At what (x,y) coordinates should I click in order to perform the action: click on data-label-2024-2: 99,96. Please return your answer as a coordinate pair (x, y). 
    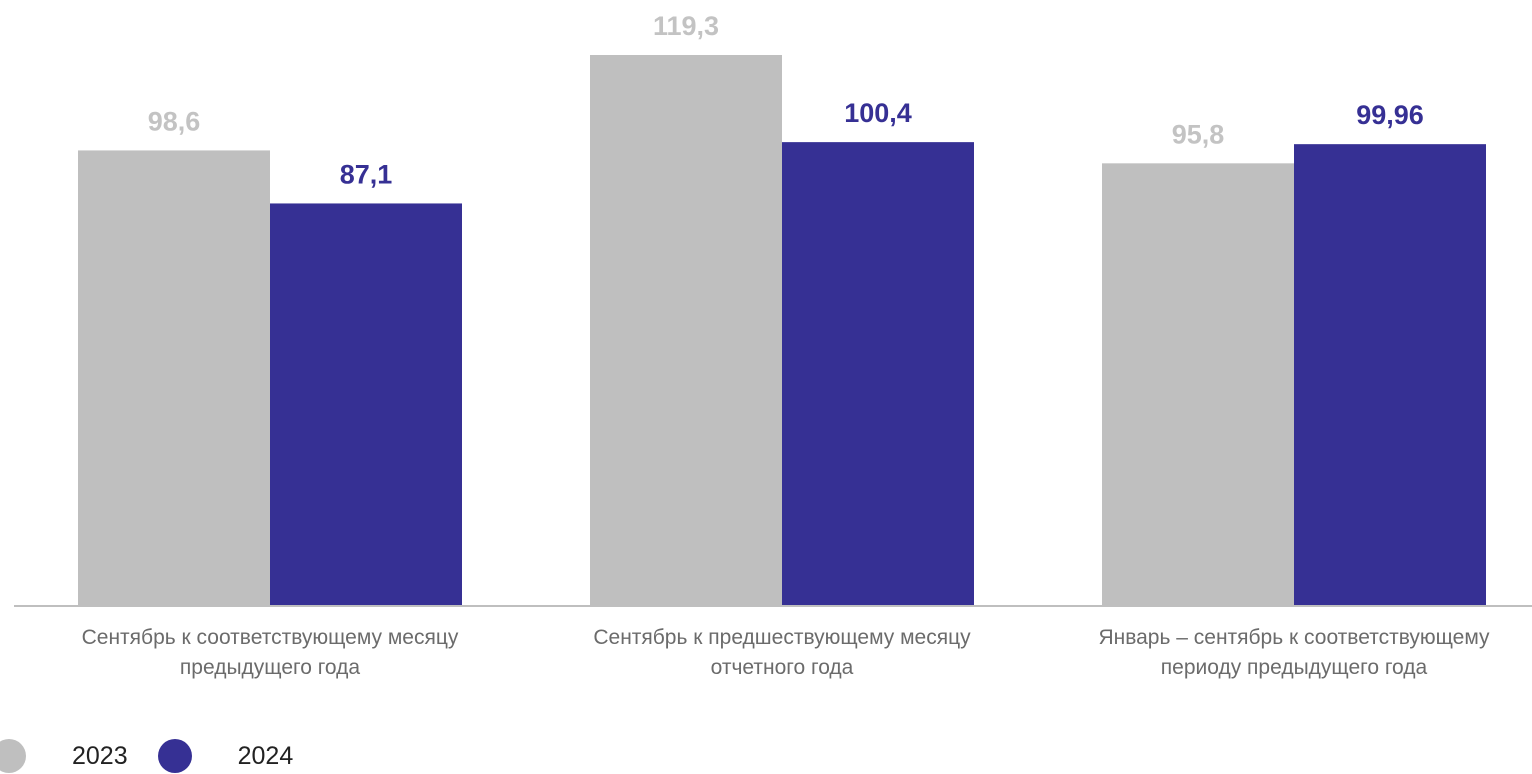
    Looking at the image, I should click on (1390, 115).